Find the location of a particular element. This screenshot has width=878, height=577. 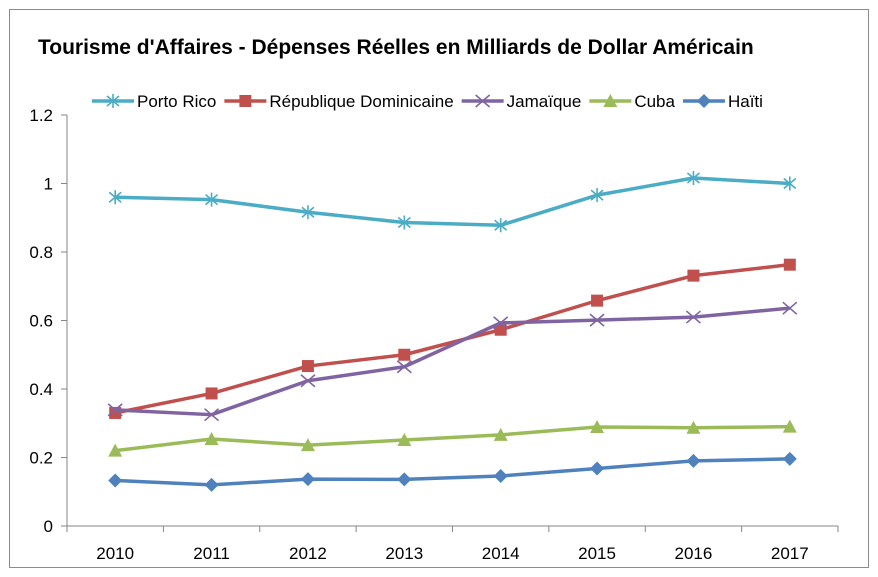

x-tick-label: 2016 is located at coordinates (694, 553).